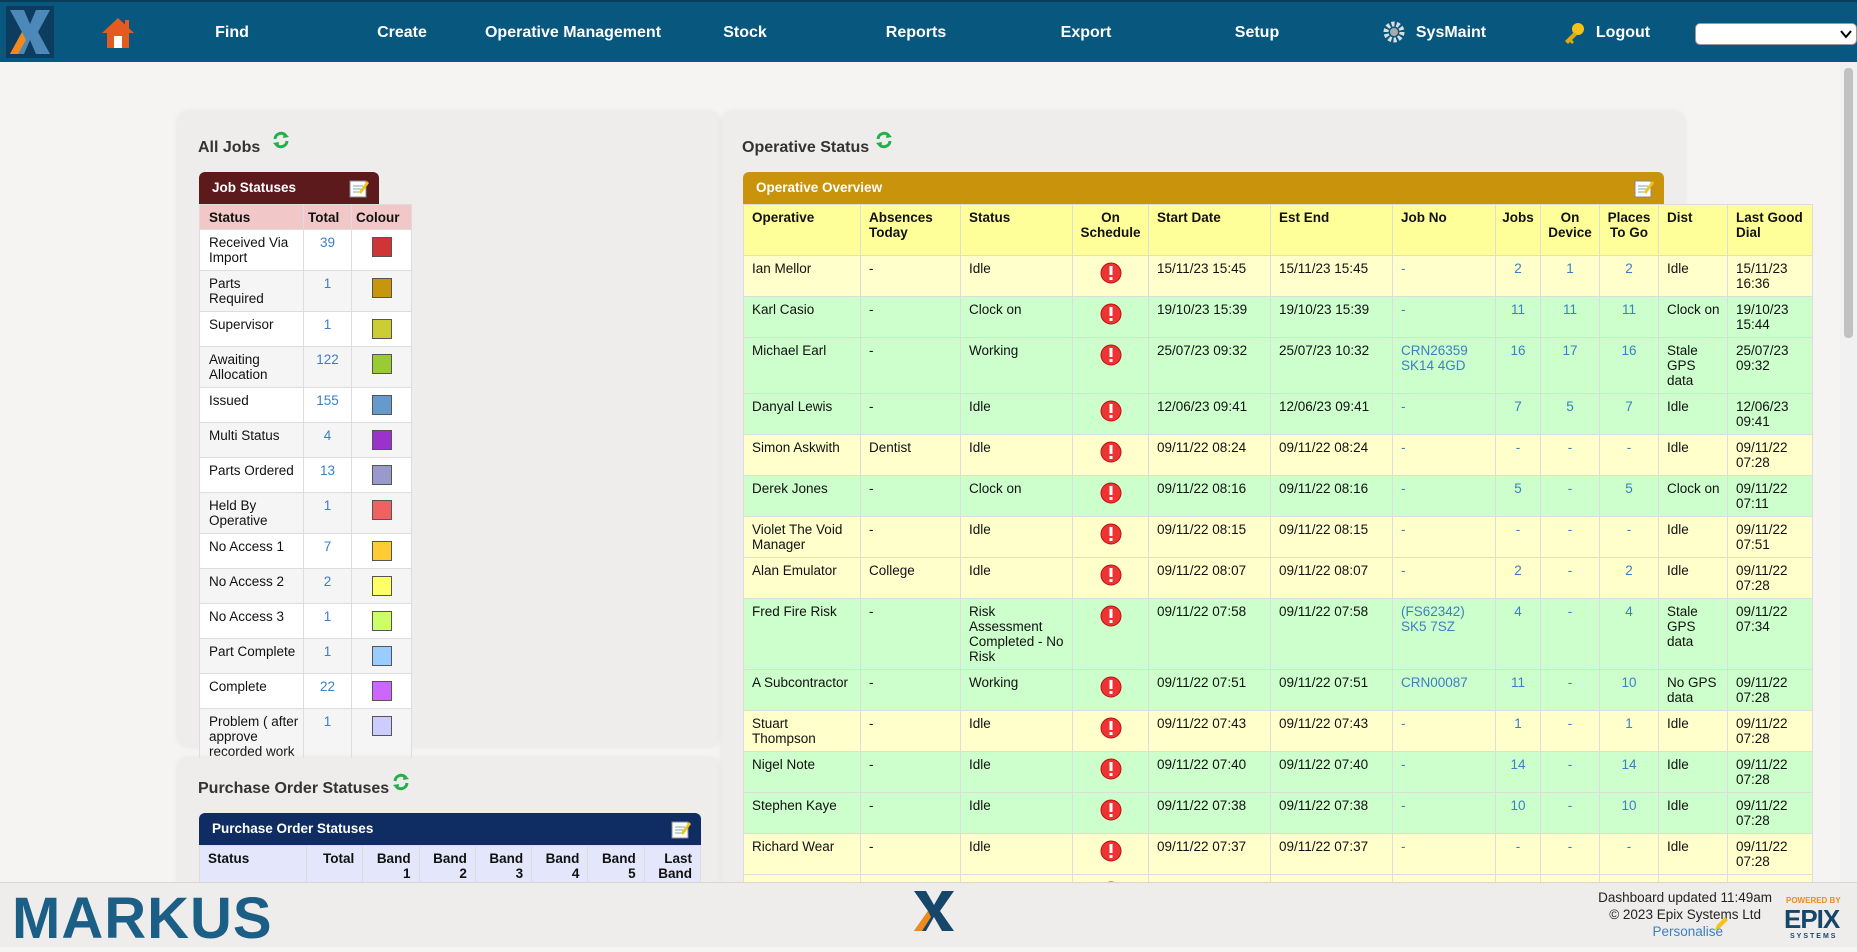  I want to click on operative-cell: 11, so click(1570, 317).